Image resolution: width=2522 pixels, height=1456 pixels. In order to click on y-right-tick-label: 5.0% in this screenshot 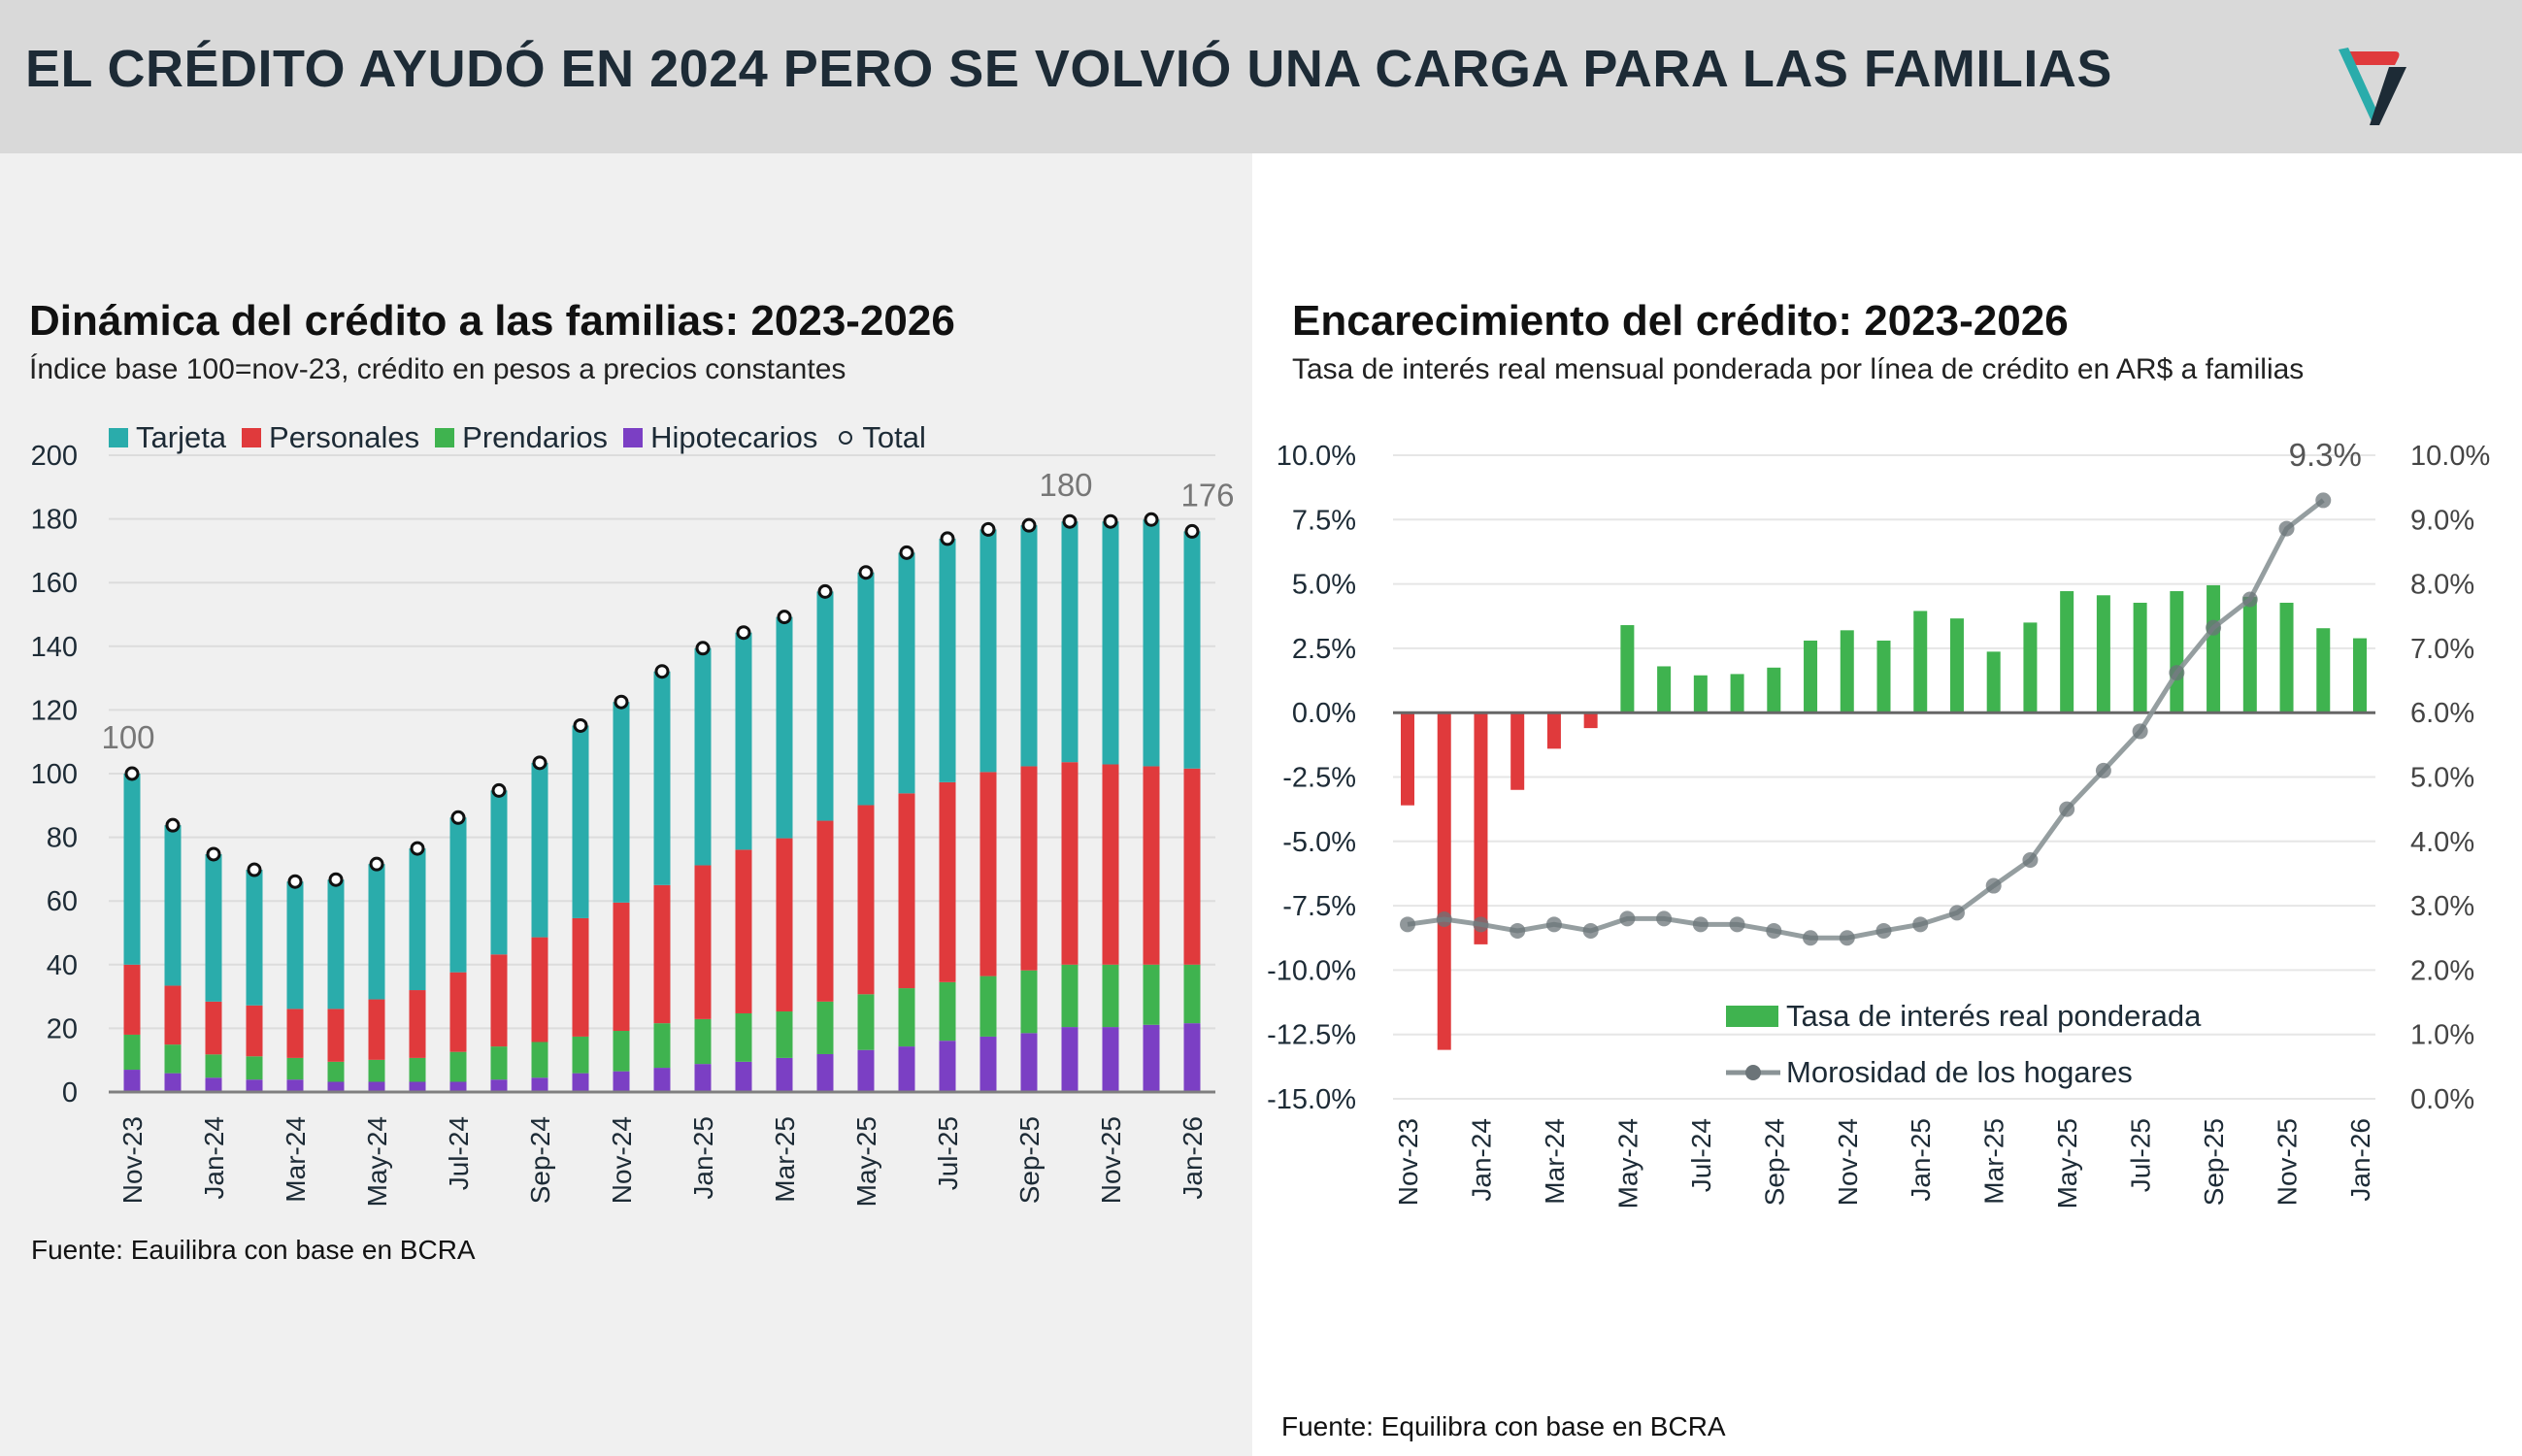, I will do `click(2442, 778)`.